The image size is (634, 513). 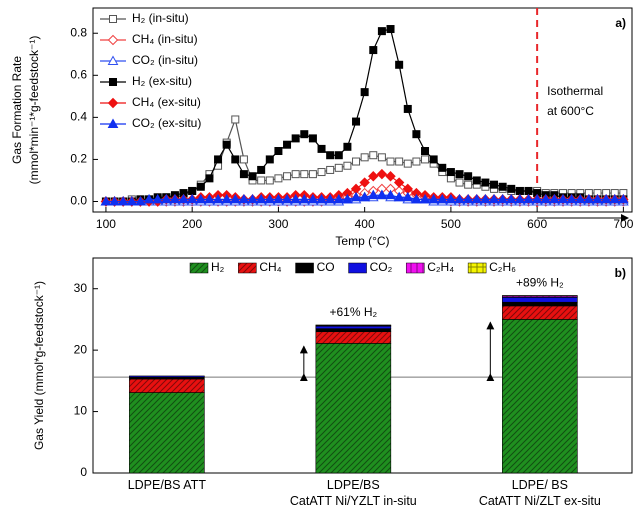 What do you see at coordinates (381, 267) in the screenshot?
I see `legend-label: CO₂` at bounding box center [381, 267].